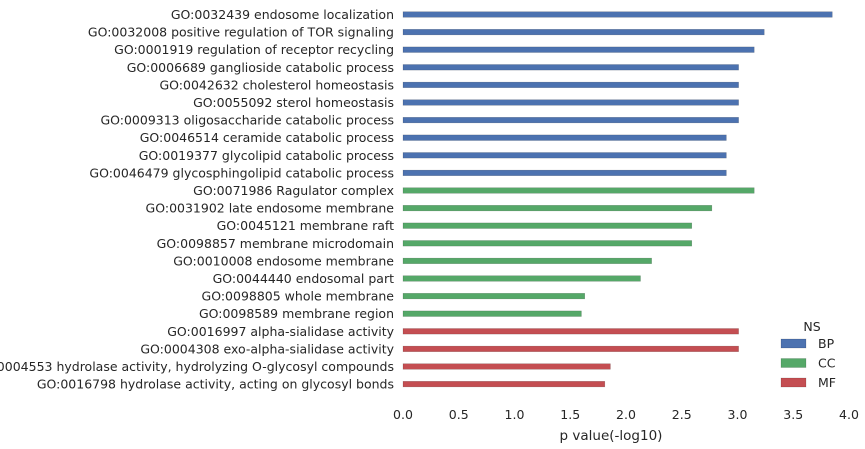  I want to click on legend-label-mf: MF, so click(827, 382).